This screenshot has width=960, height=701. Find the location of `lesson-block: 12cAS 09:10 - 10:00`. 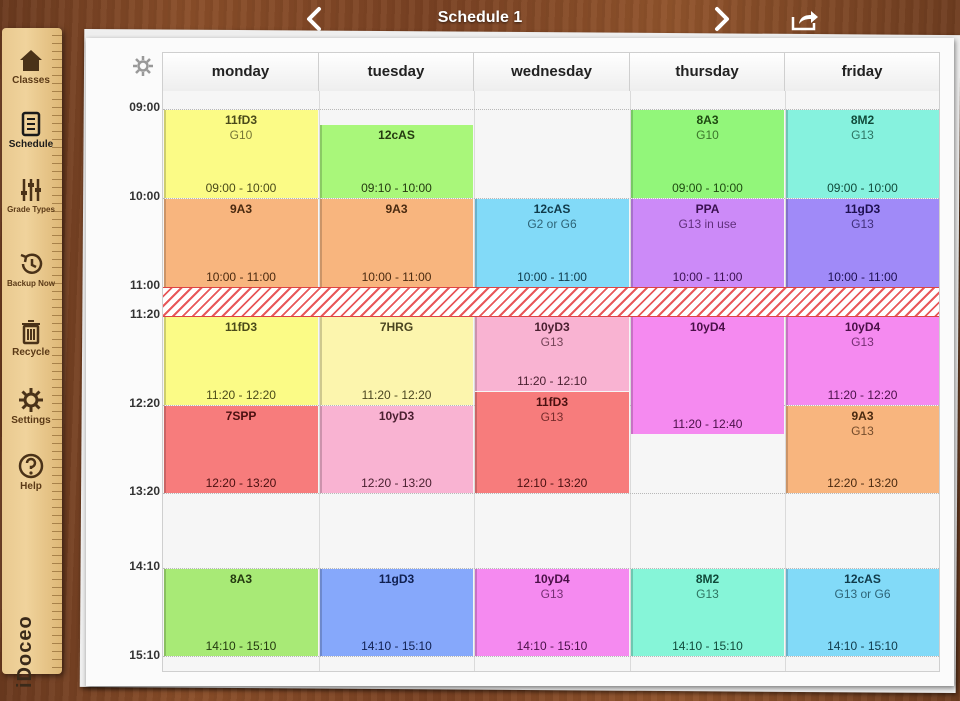

lesson-block: 12cAS 09:10 - 10:00 is located at coordinates (396, 161).